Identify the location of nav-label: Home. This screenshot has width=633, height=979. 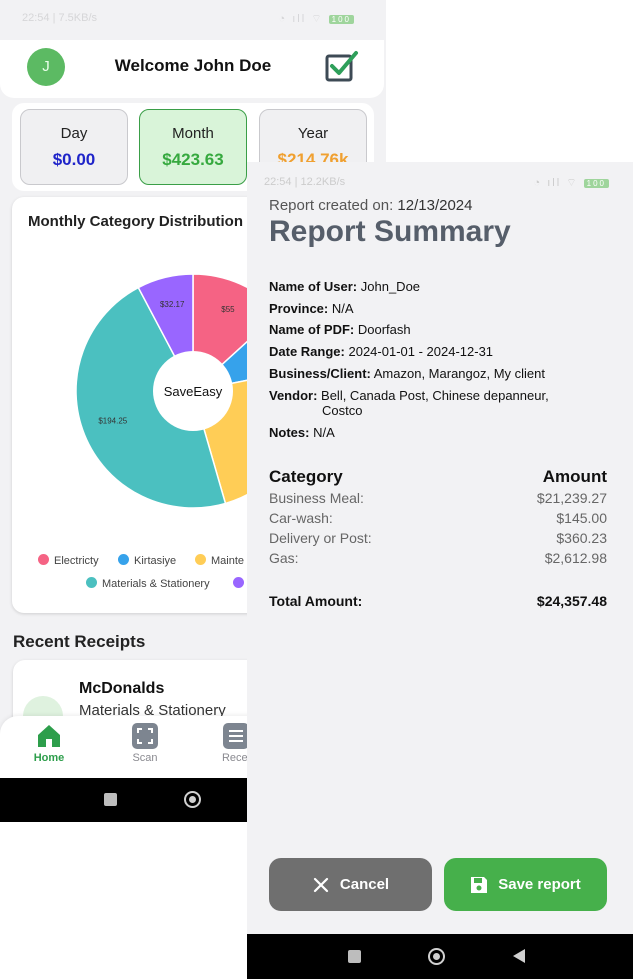
(49, 758).